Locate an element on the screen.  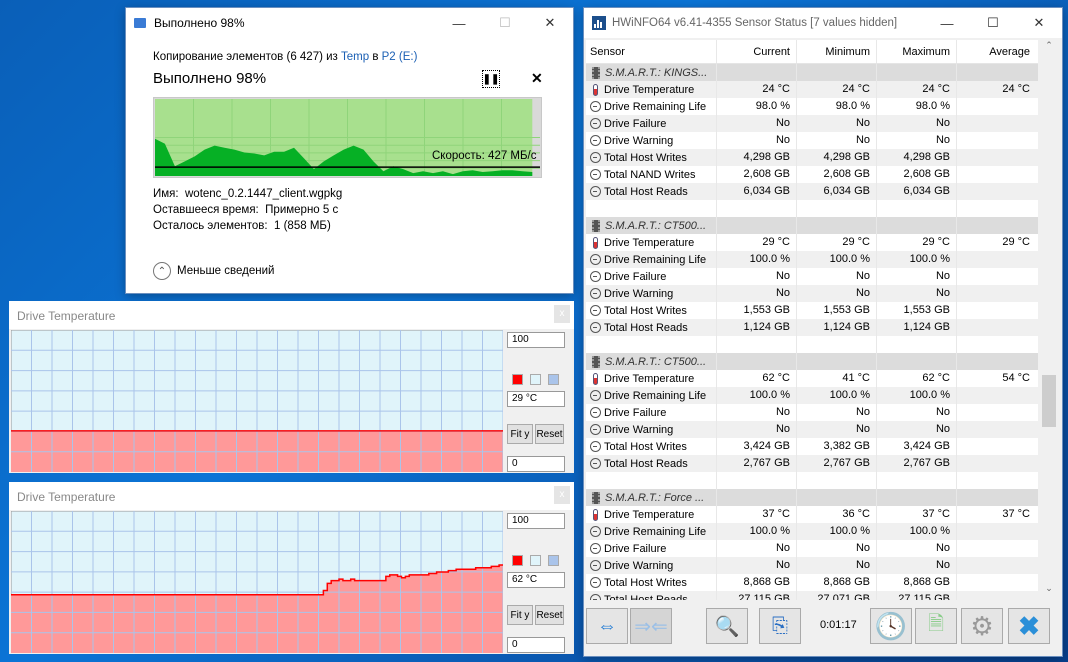
dest-link: P2 (E:) is located at coordinates (399, 57).